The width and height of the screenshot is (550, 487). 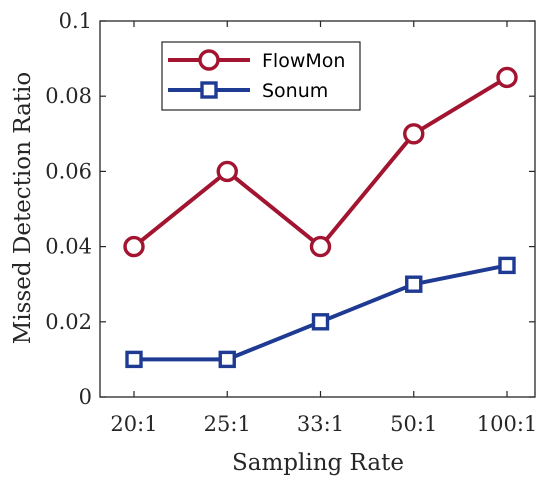 What do you see at coordinates (303, 61) in the screenshot?
I see `legend-label: FlowMon` at bounding box center [303, 61].